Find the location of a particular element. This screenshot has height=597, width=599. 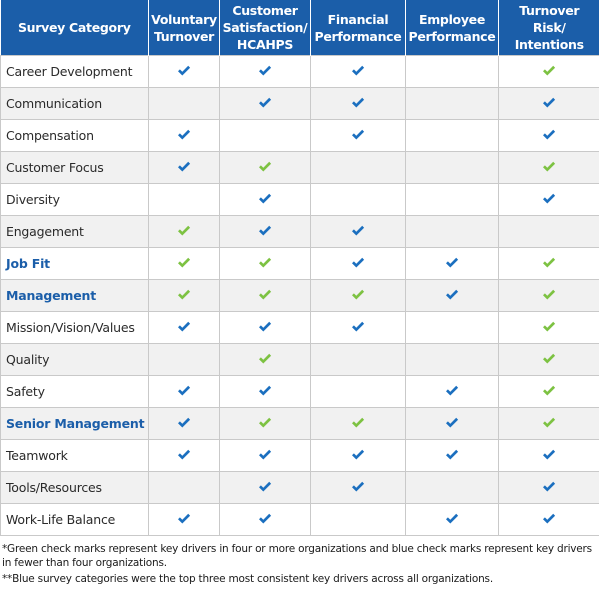

table-row: Teamwork is located at coordinates (299, 455).